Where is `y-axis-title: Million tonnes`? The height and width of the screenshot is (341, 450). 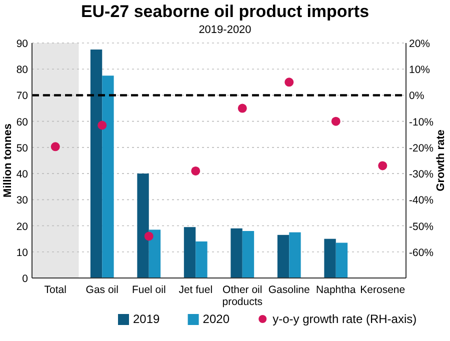
y-axis-title: Million tonnes is located at coordinates (8, 161).